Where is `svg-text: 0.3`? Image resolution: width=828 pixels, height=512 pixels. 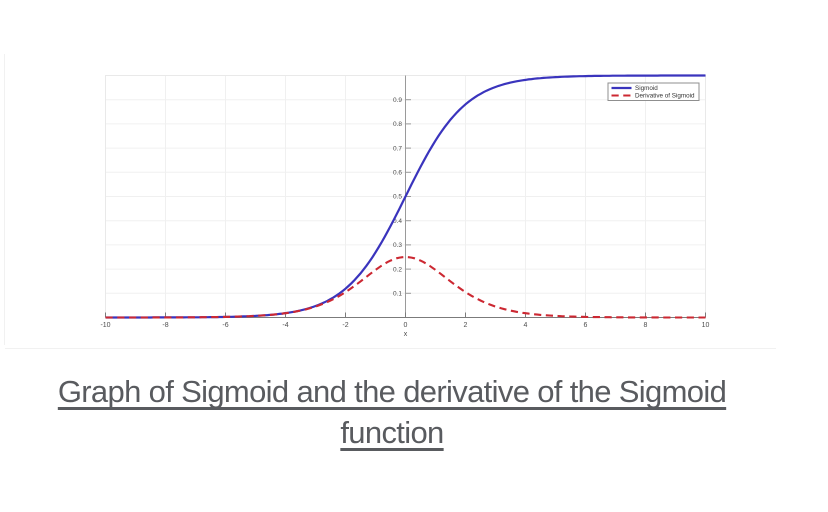
svg-text: 0.3 is located at coordinates (397, 245).